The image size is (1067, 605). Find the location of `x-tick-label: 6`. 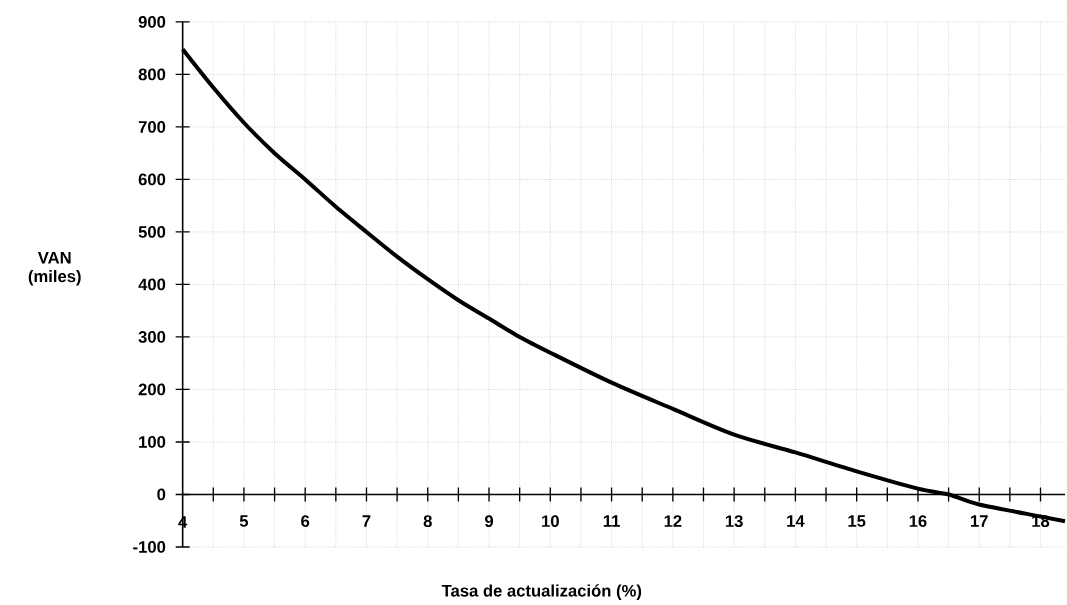

x-tick-label: 6 is located at coordinates (305, 521).